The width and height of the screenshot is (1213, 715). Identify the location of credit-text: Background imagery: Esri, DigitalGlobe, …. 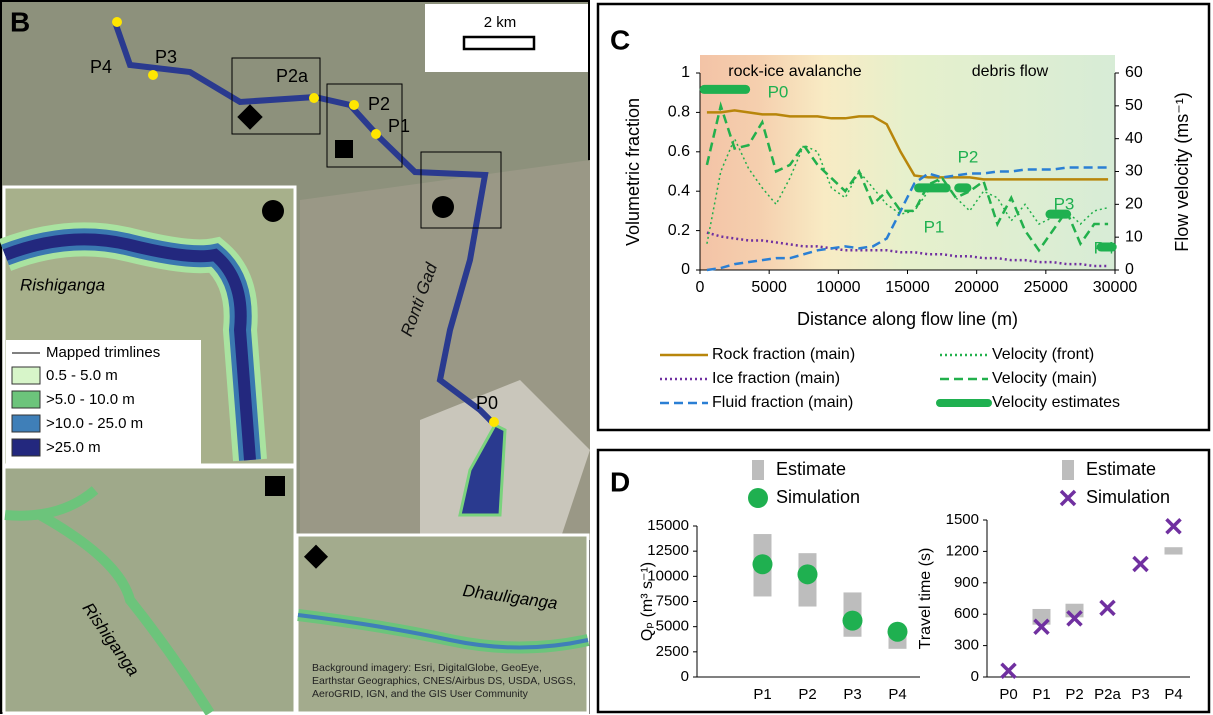
(444, 681).